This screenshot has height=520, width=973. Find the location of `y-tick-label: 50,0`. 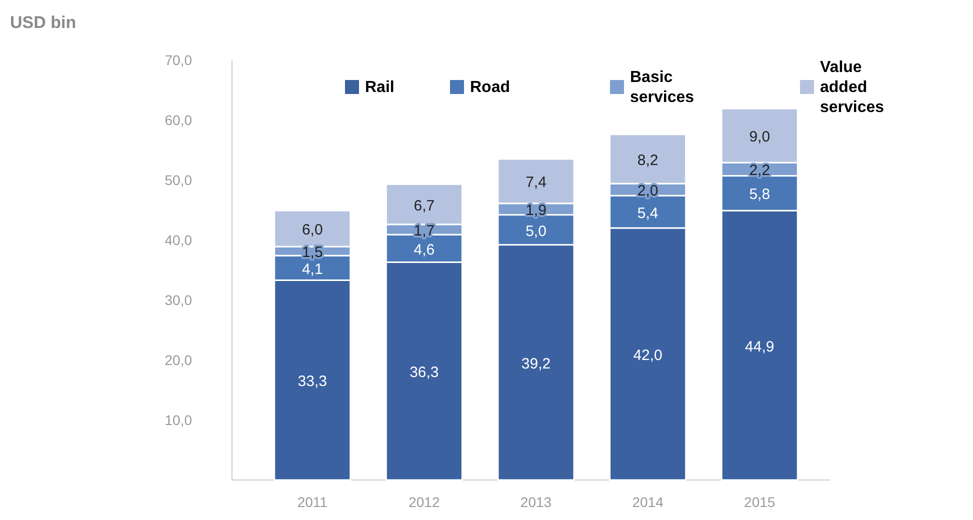

y-tick-label: 50,0 is located at coordinates (178, 180).